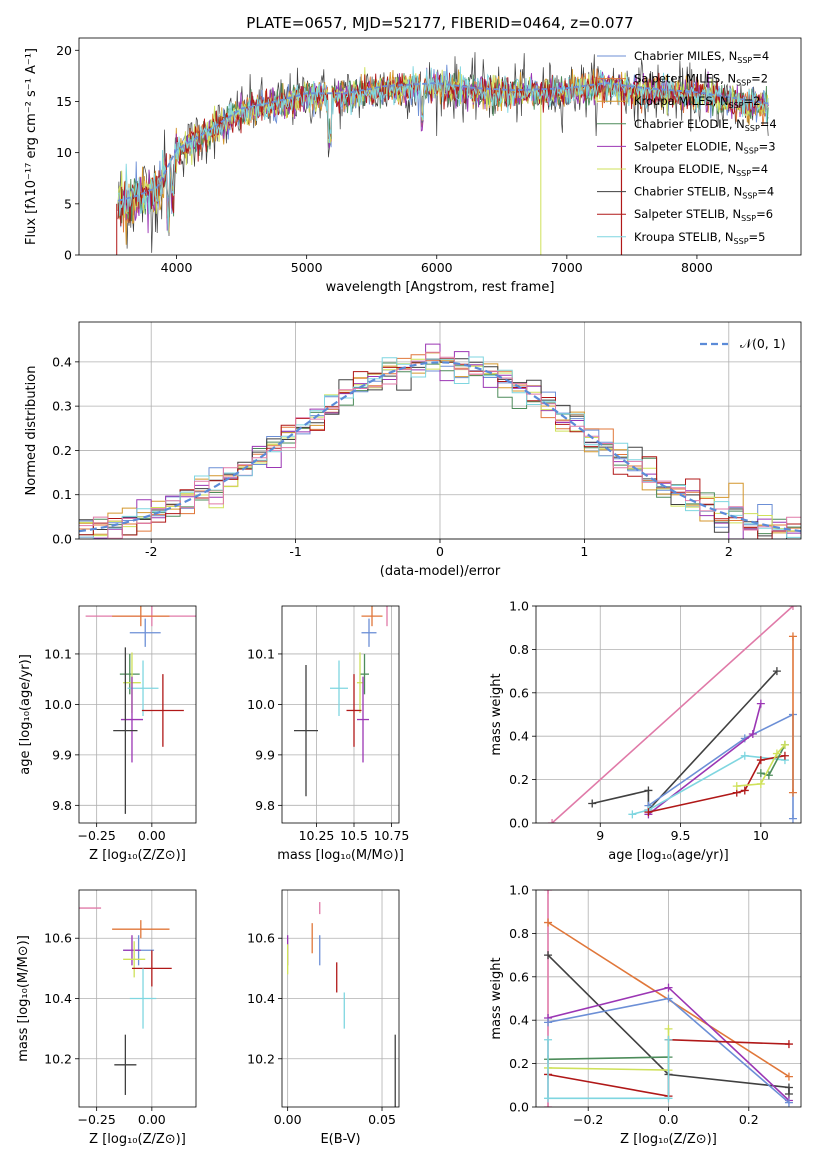 This screenshot has height=1170, width=819. What do you see at coordinates (584, 551) in the screenshot?
I see `x-tick-label: 1` at bounding box center [584, 551].